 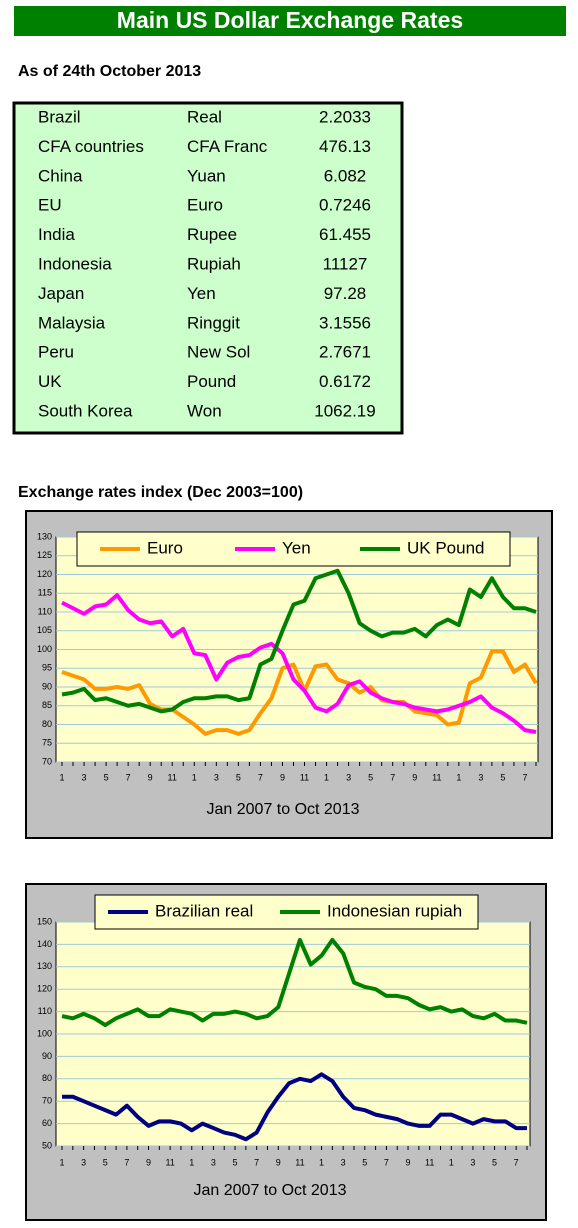 I want to click on y-tick-label: 95, so click(x=47, y=668).